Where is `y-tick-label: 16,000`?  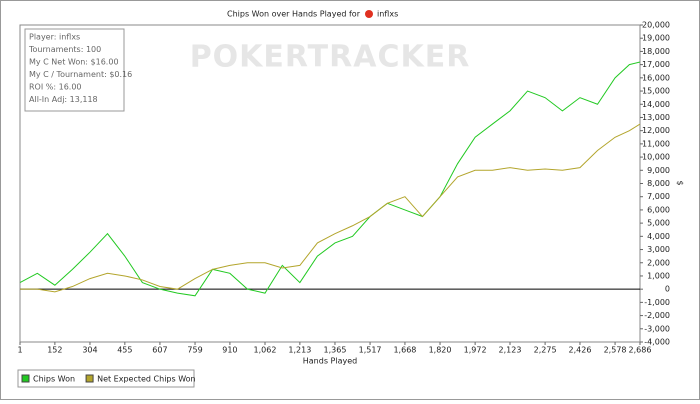 y-tick-label: 16,000 is located at coordinates (656, 77).